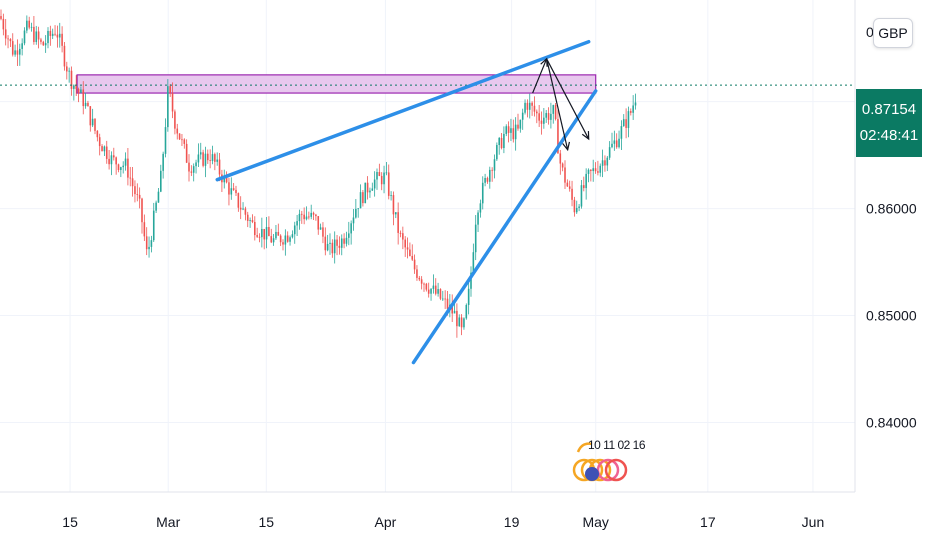  What do you see at coordinates (891, 316) in the screenshot?
I see `price-axis: 0.86000 0.85000 0.84000` at bounding box center [891, 316].